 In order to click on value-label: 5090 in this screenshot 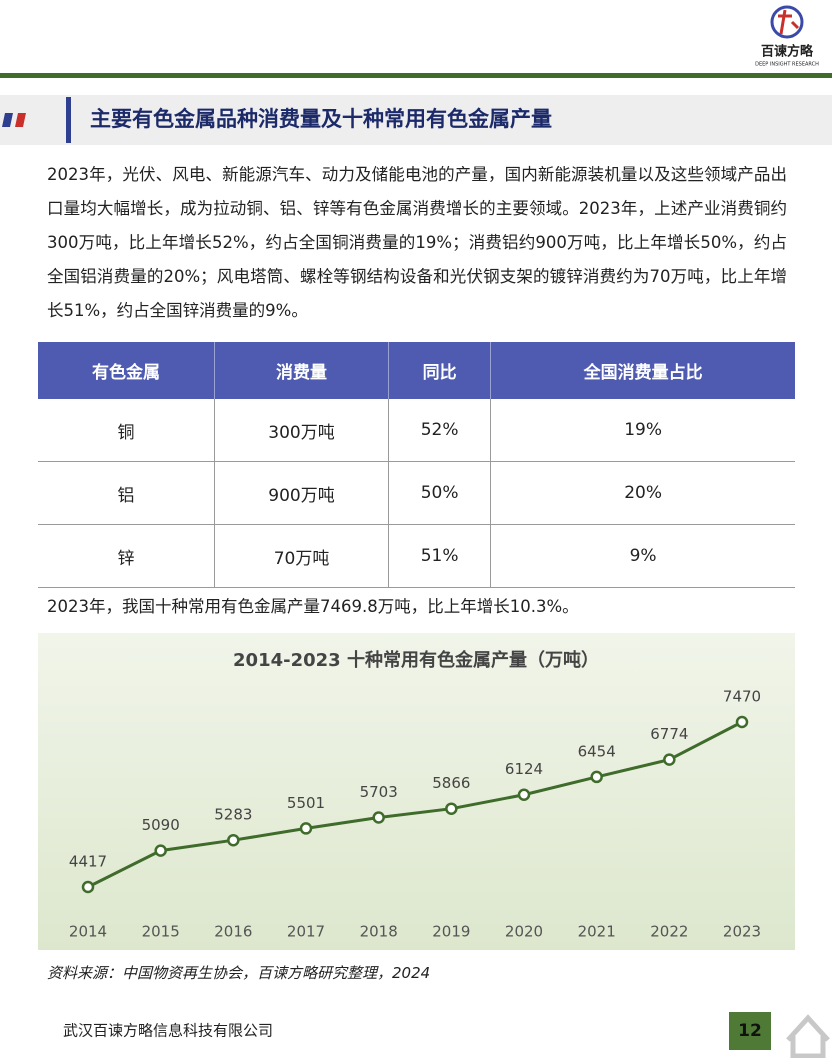, I will do `click(161, 825)`.